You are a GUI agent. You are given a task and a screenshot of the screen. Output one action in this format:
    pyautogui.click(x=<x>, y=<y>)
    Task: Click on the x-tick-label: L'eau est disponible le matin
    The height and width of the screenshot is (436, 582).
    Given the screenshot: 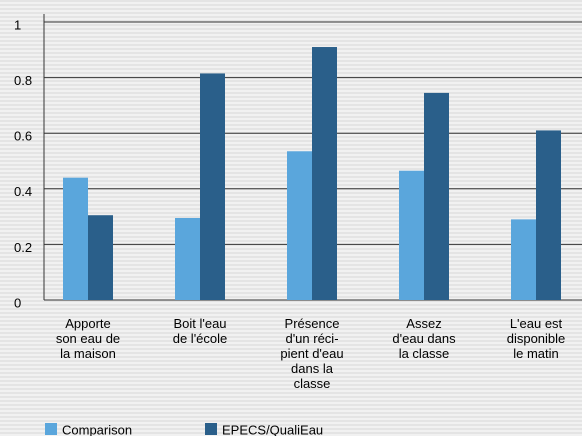 What is the action you would take?
    pyautogui.click(x=536, y=338)
    